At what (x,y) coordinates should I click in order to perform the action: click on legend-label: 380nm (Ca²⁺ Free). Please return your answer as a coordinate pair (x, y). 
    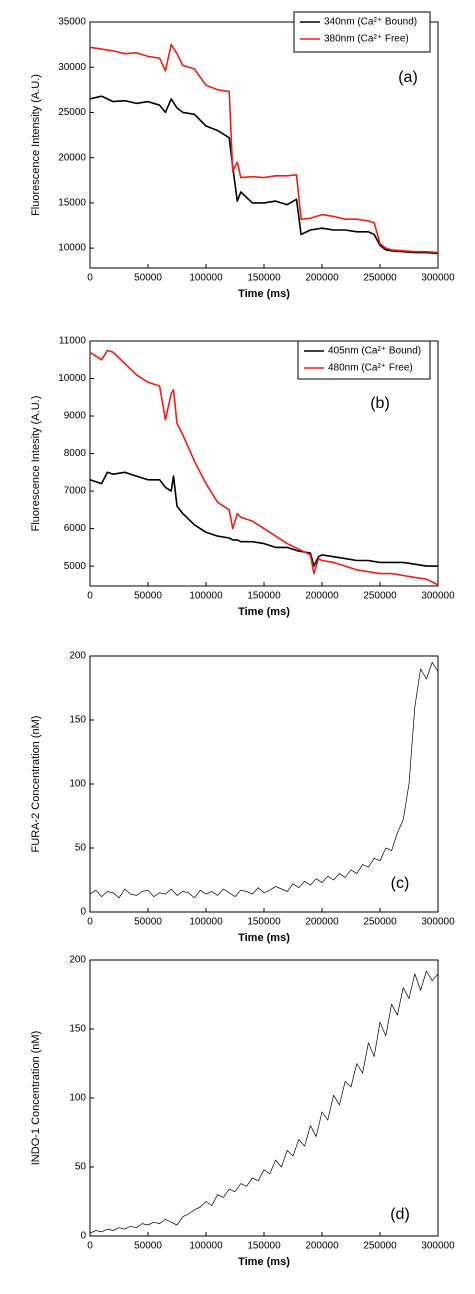
    Looking at the image, I should click on (366, 39).